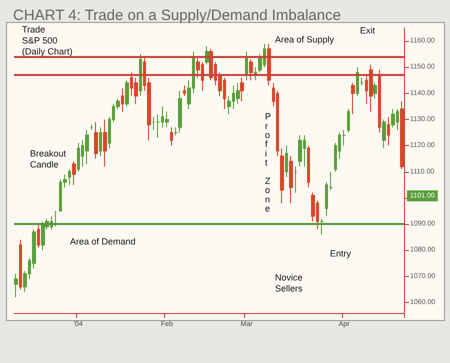 This screenshot has width=450, height=363. I want to click on annotation: Novice Sellers, so click(289, 283).